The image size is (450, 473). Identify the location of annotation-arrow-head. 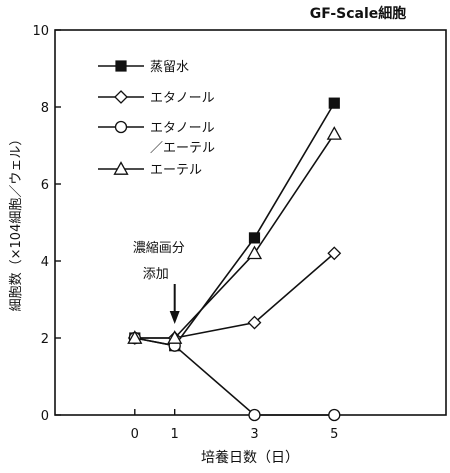
(174, 317).